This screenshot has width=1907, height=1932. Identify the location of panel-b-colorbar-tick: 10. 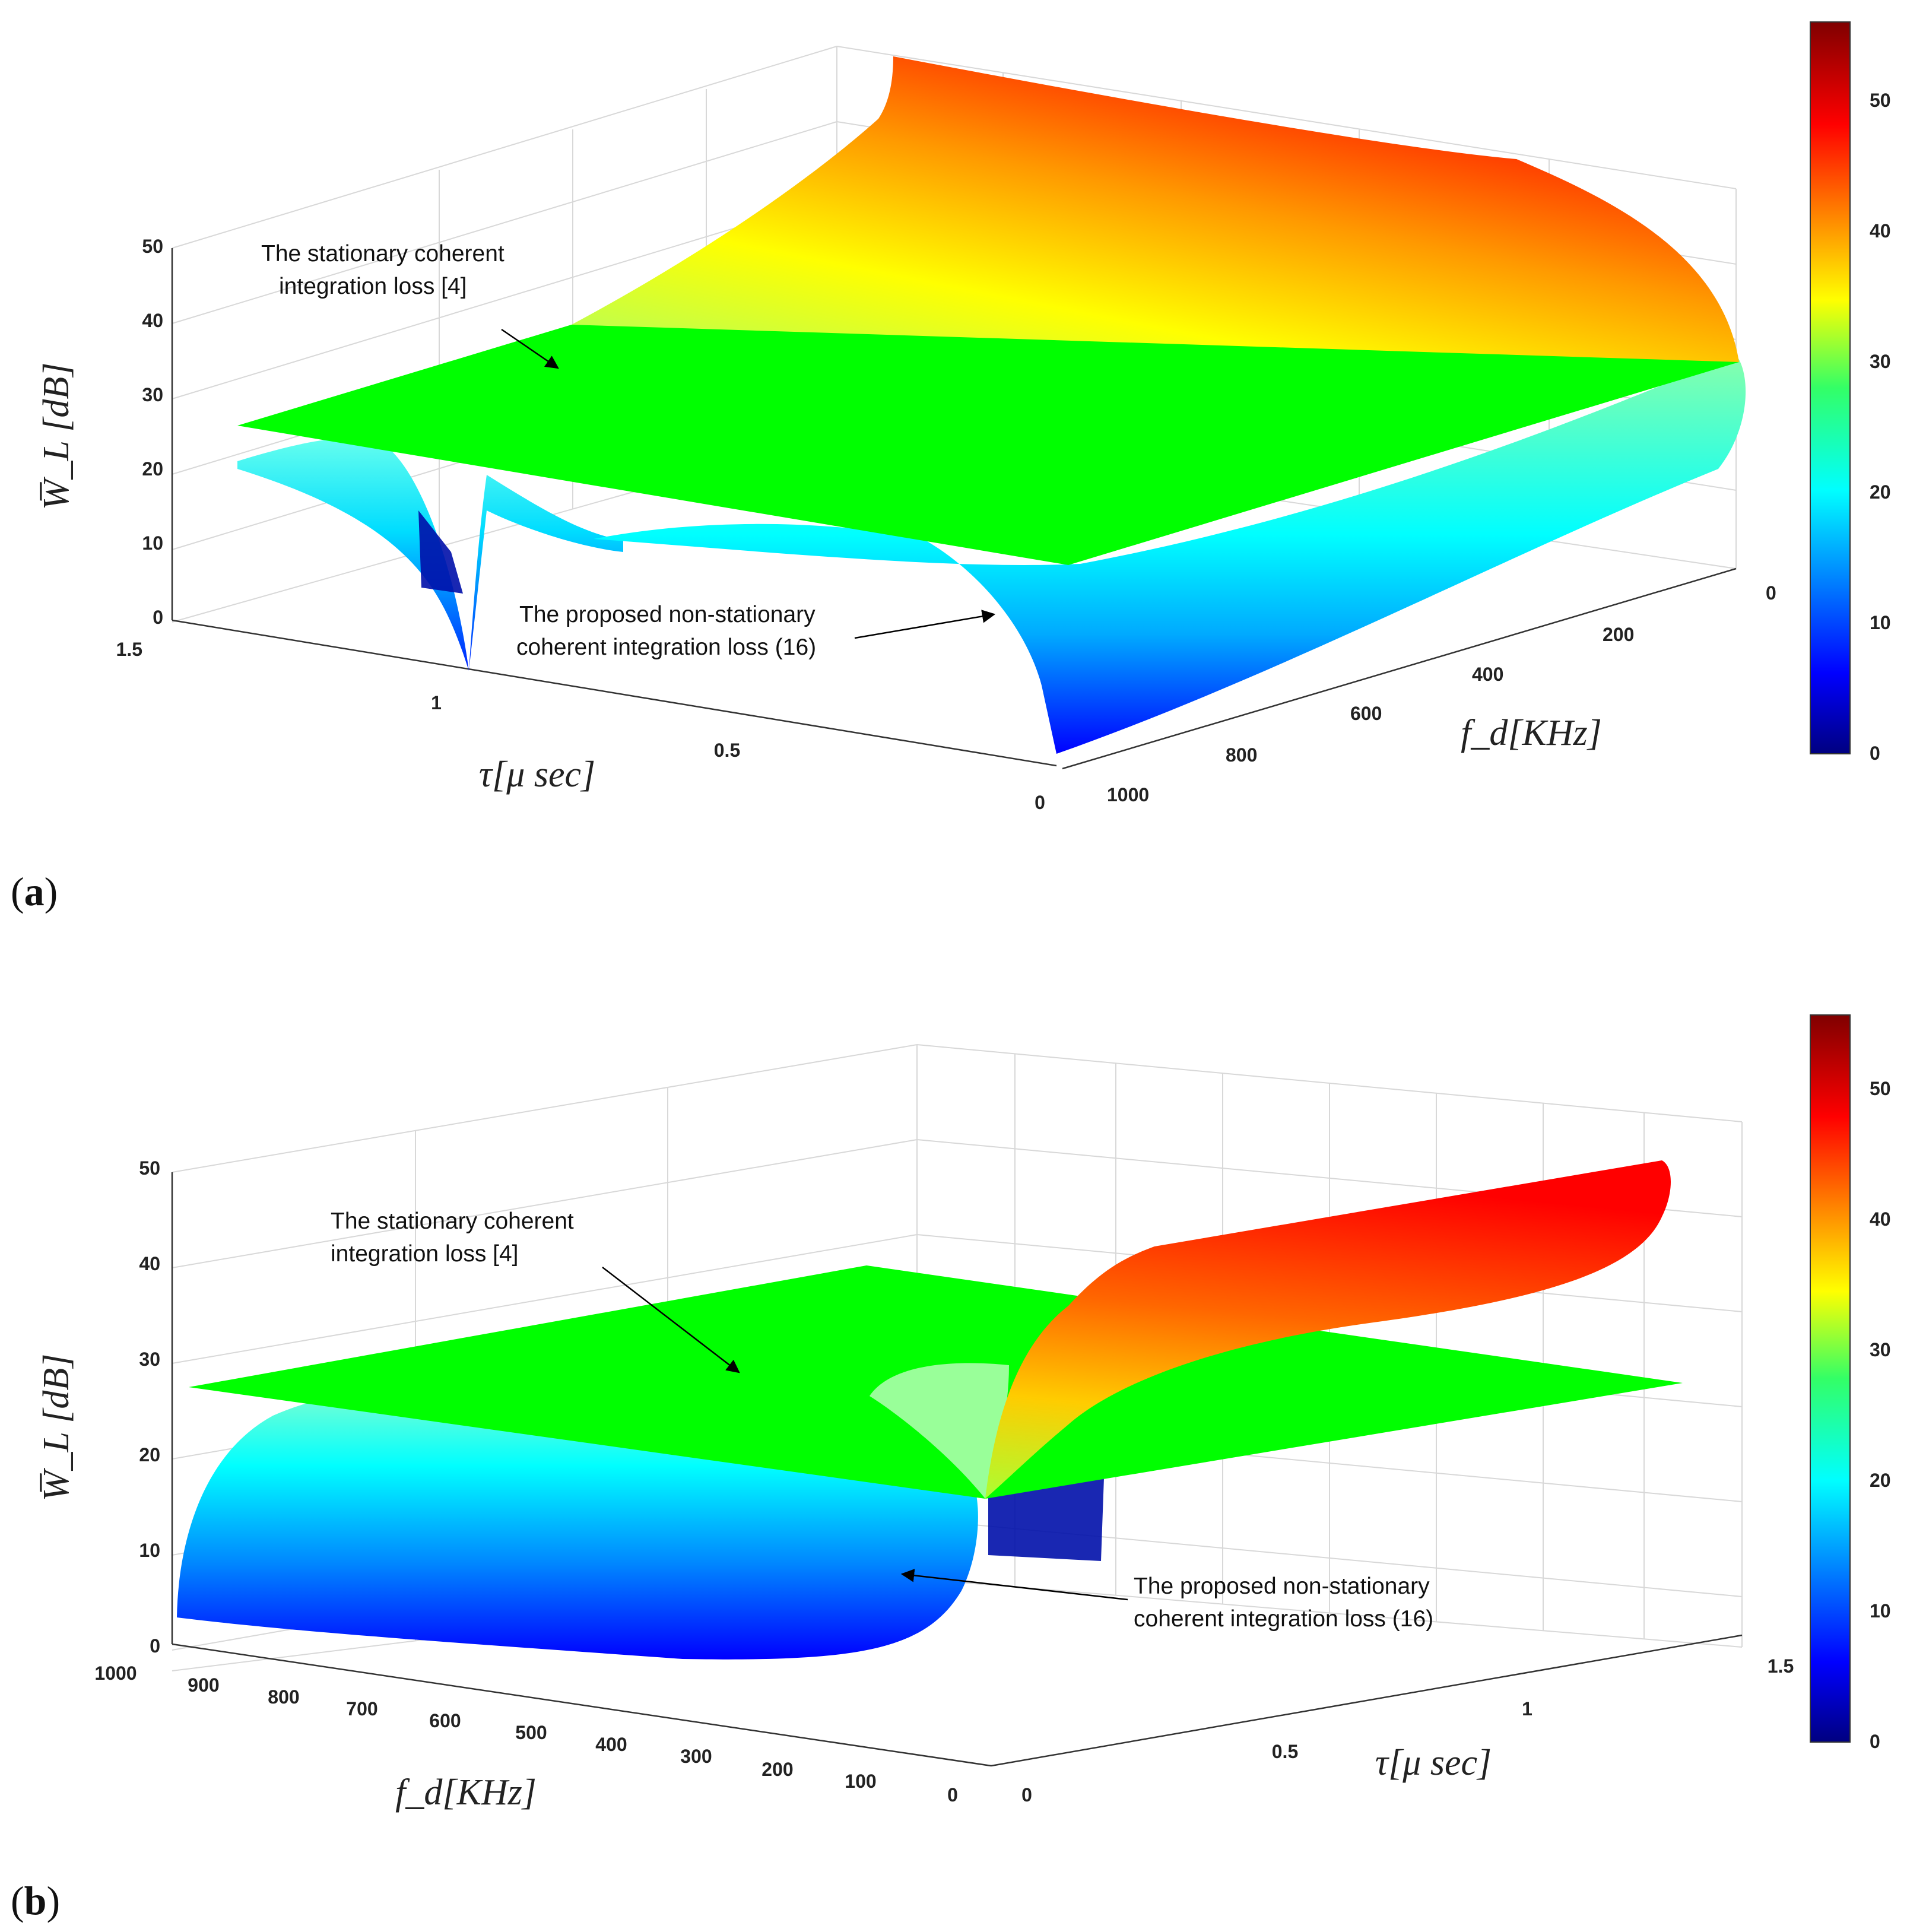
(1880, 1611).